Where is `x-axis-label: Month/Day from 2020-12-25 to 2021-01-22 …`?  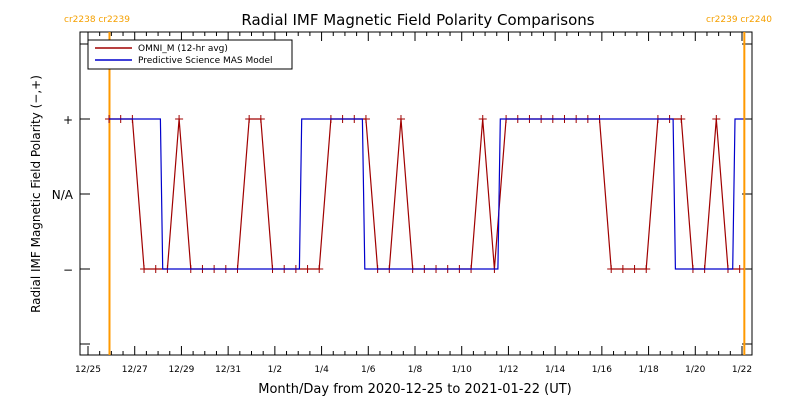
x-axis-label: Month/Day from 2020-12-25 to 2021-01-22 … is located at coordinates (414, 389).